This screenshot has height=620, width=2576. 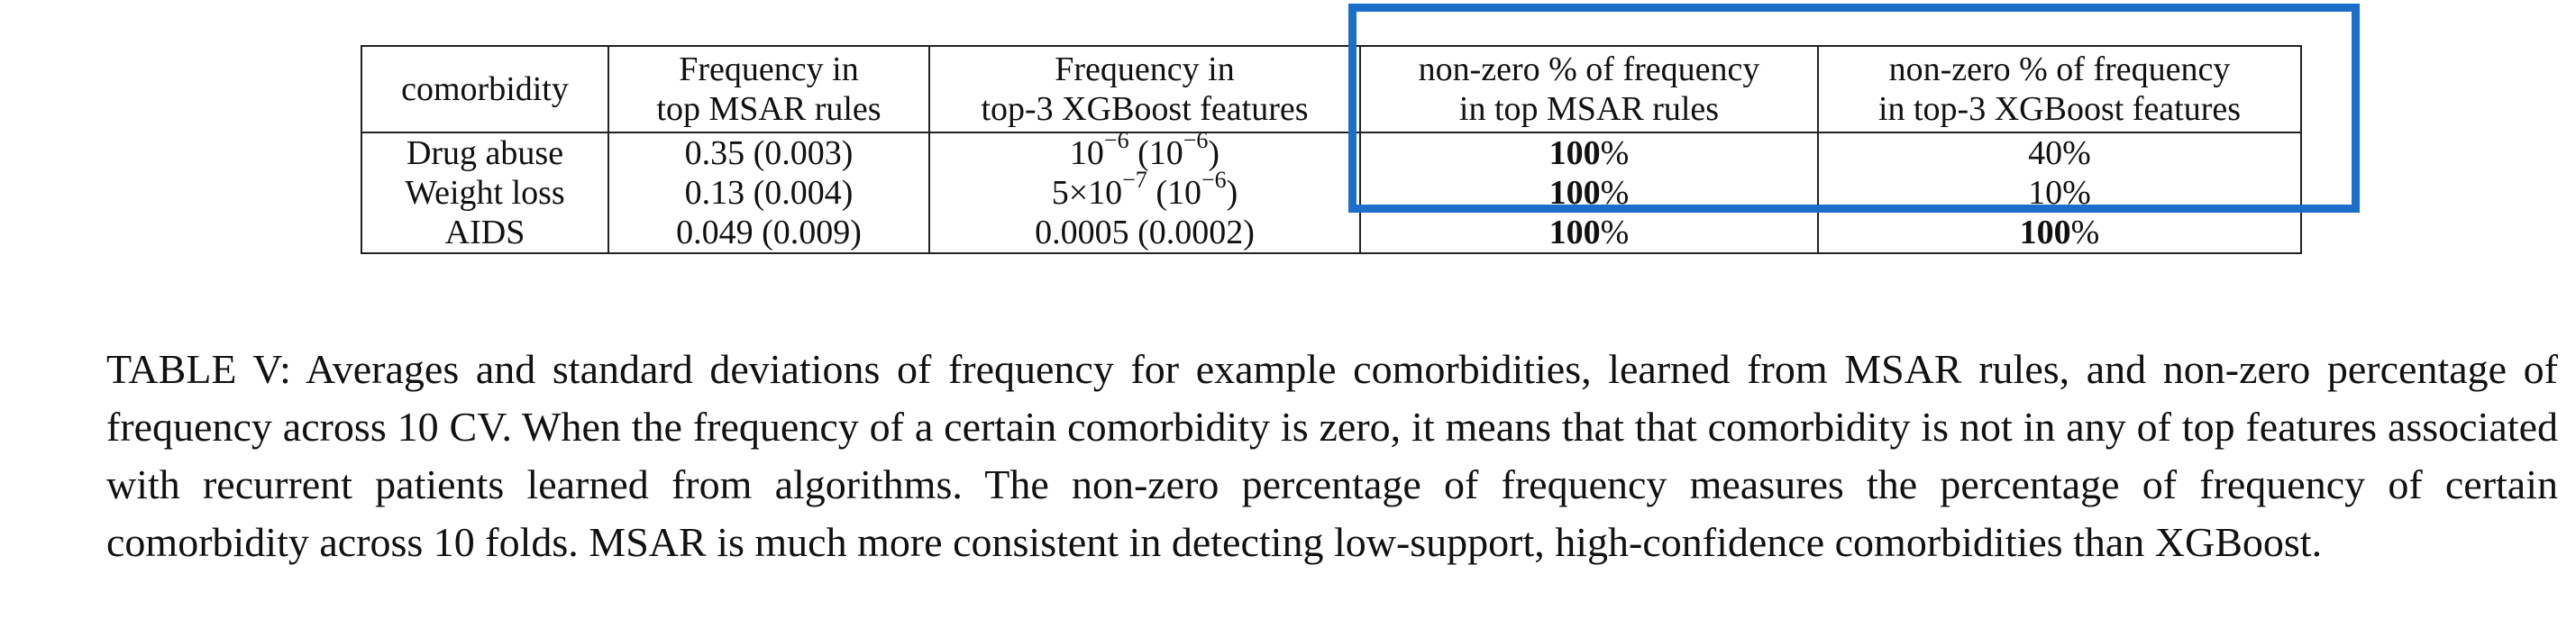 I want to click on cell-comorbidity: Weight loss, so click(x=485, y=193).